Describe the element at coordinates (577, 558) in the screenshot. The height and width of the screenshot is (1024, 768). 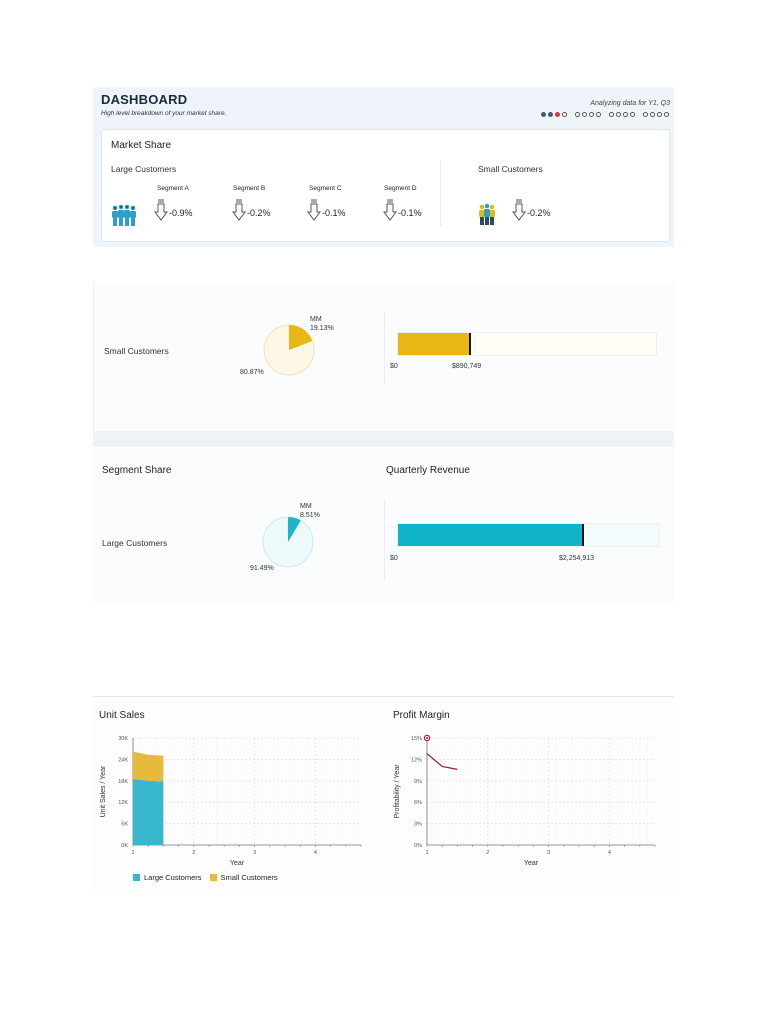
I see `large-bar-value-label: $2,254,913` at that location.